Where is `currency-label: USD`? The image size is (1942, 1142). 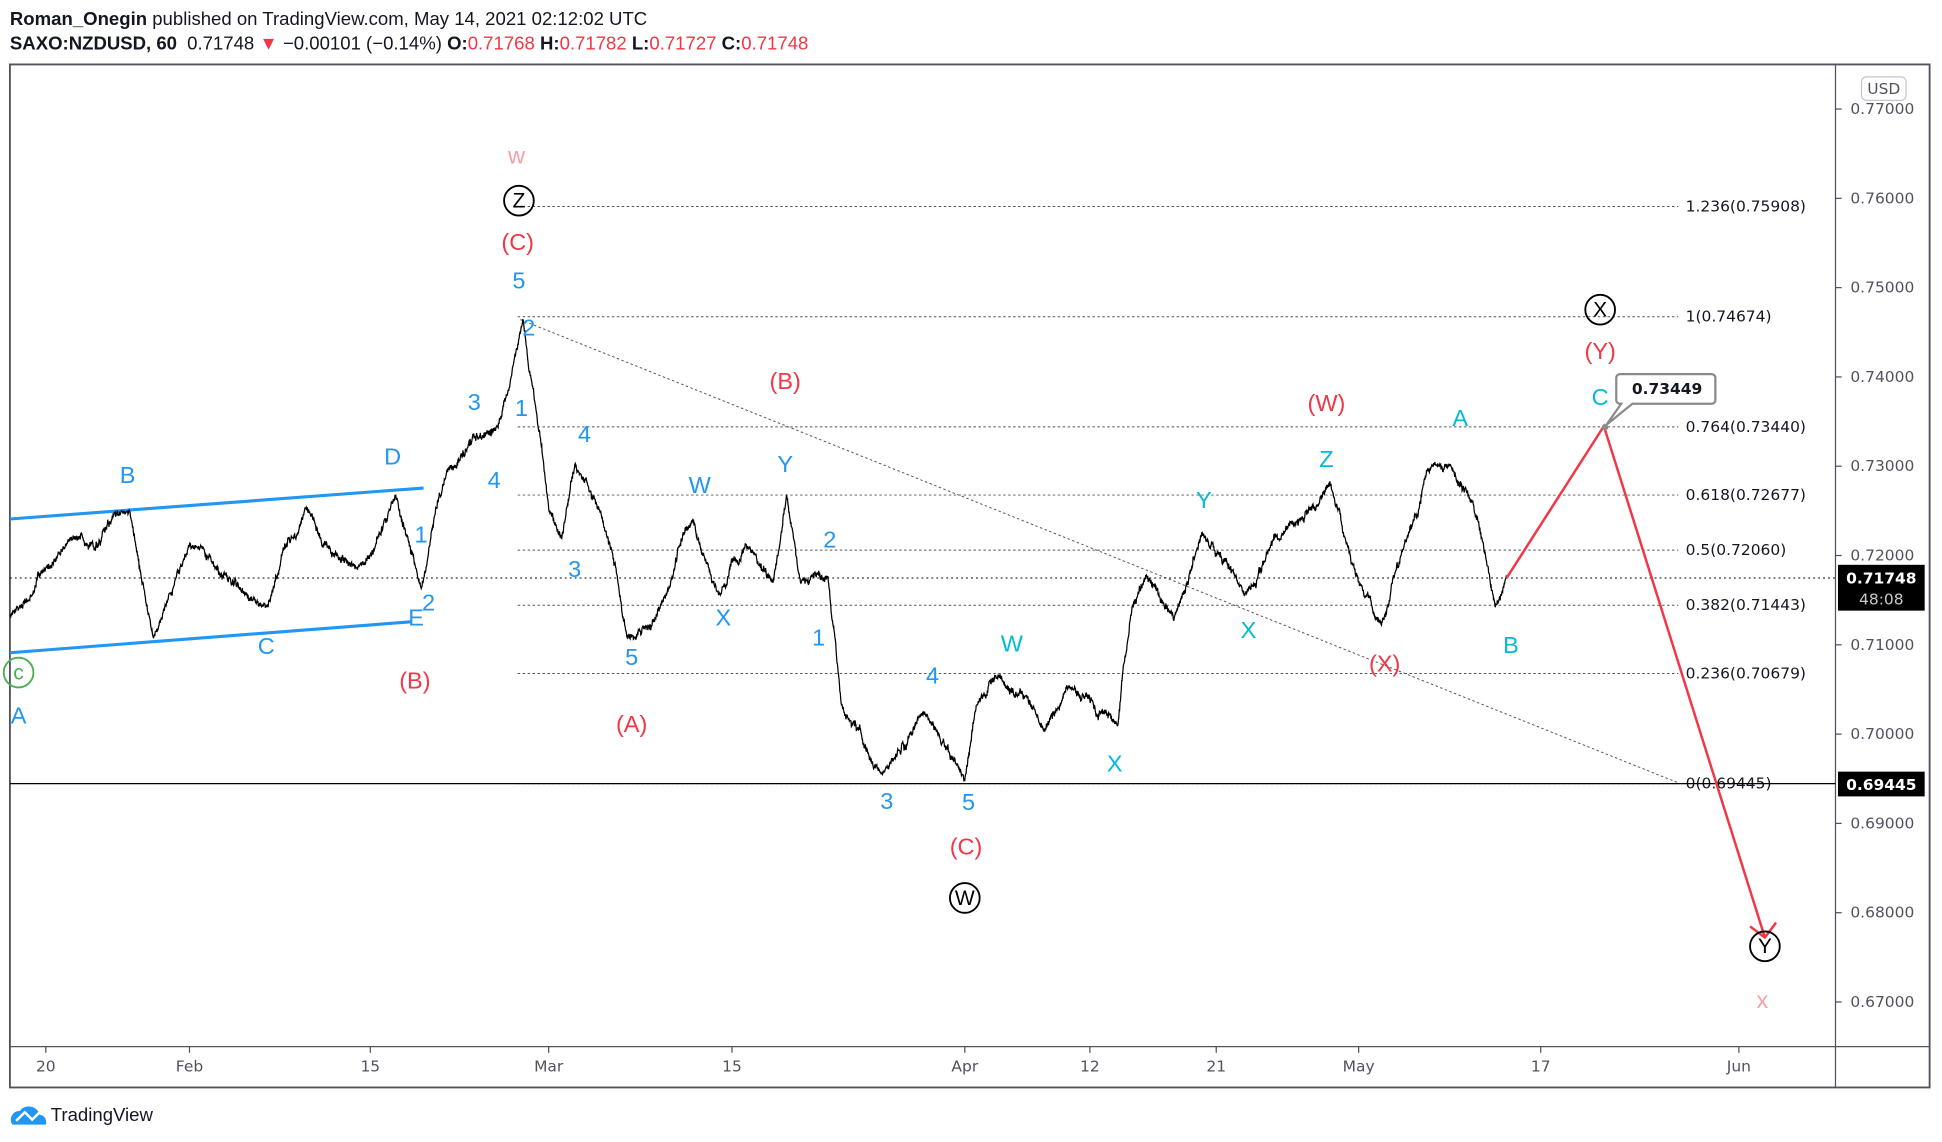 currency-label: USD is located at coordinates (1883, 89).